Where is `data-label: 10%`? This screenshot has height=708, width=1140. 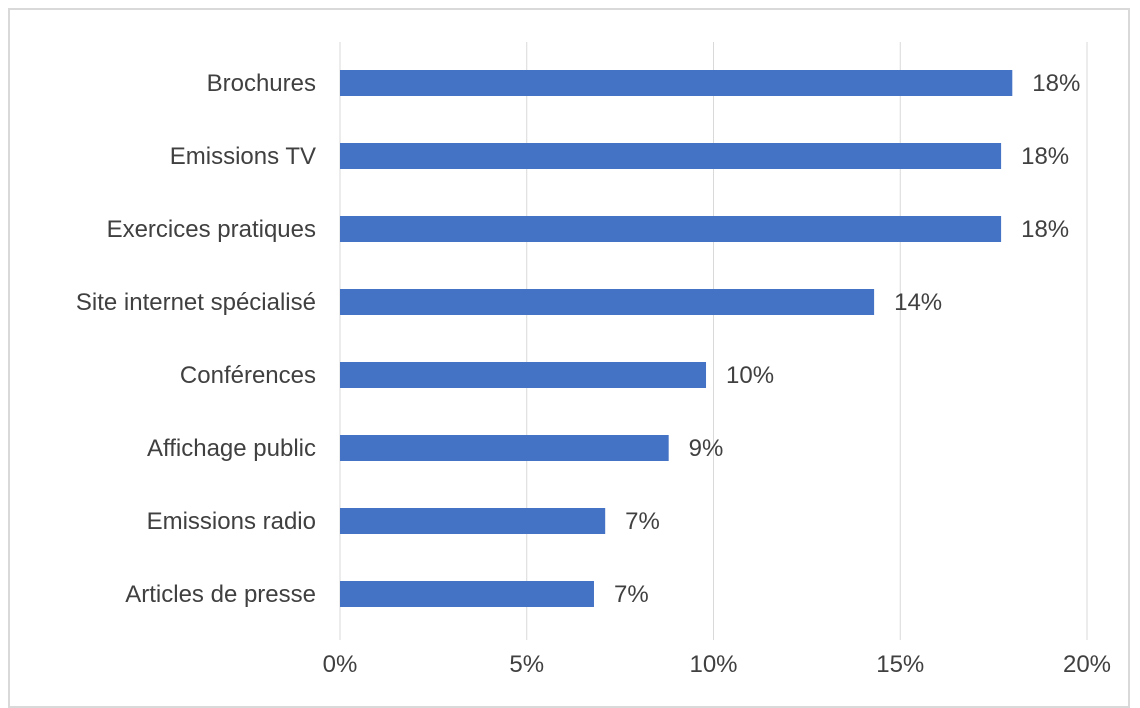
data-label: 10% is located at coordinates (750, 375).